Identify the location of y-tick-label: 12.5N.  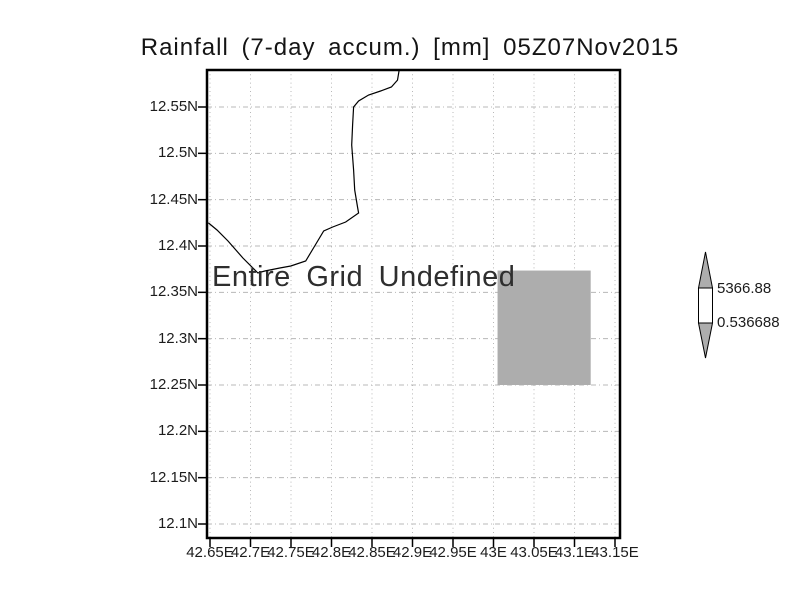
(177, 153).